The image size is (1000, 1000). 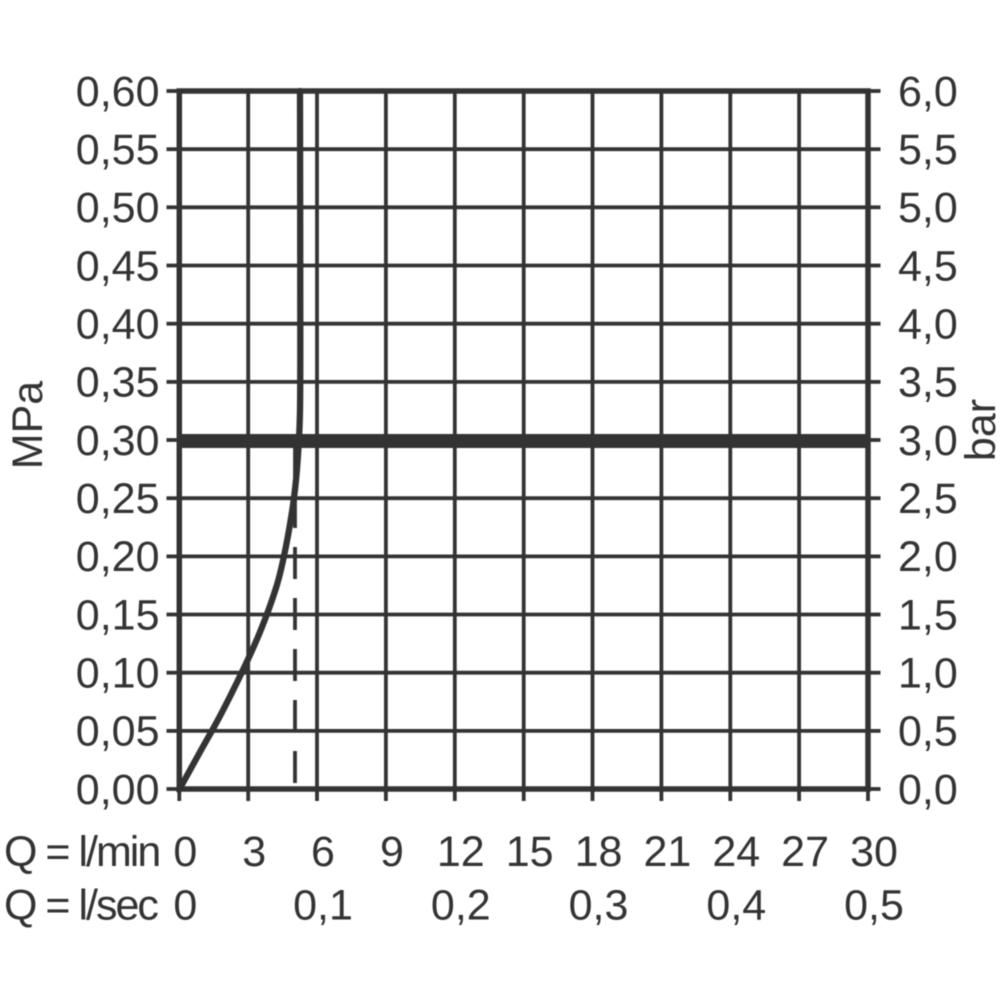 What do you see at coordinates (928, 557) in the screenshot?
I see `svg-text: 2,0` at bounding box center [928, 557].